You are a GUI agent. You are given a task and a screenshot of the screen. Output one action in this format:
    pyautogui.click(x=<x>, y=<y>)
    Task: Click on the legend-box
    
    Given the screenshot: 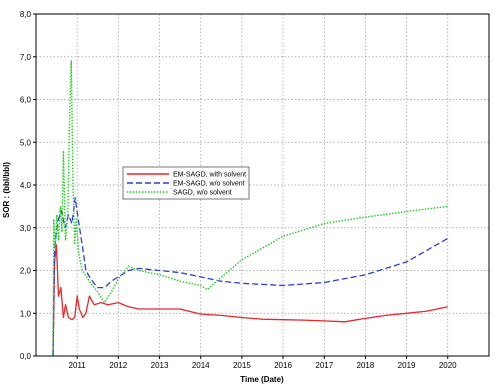 What is the action you would take?
    pyautogui.click(x=186, y=183)
    